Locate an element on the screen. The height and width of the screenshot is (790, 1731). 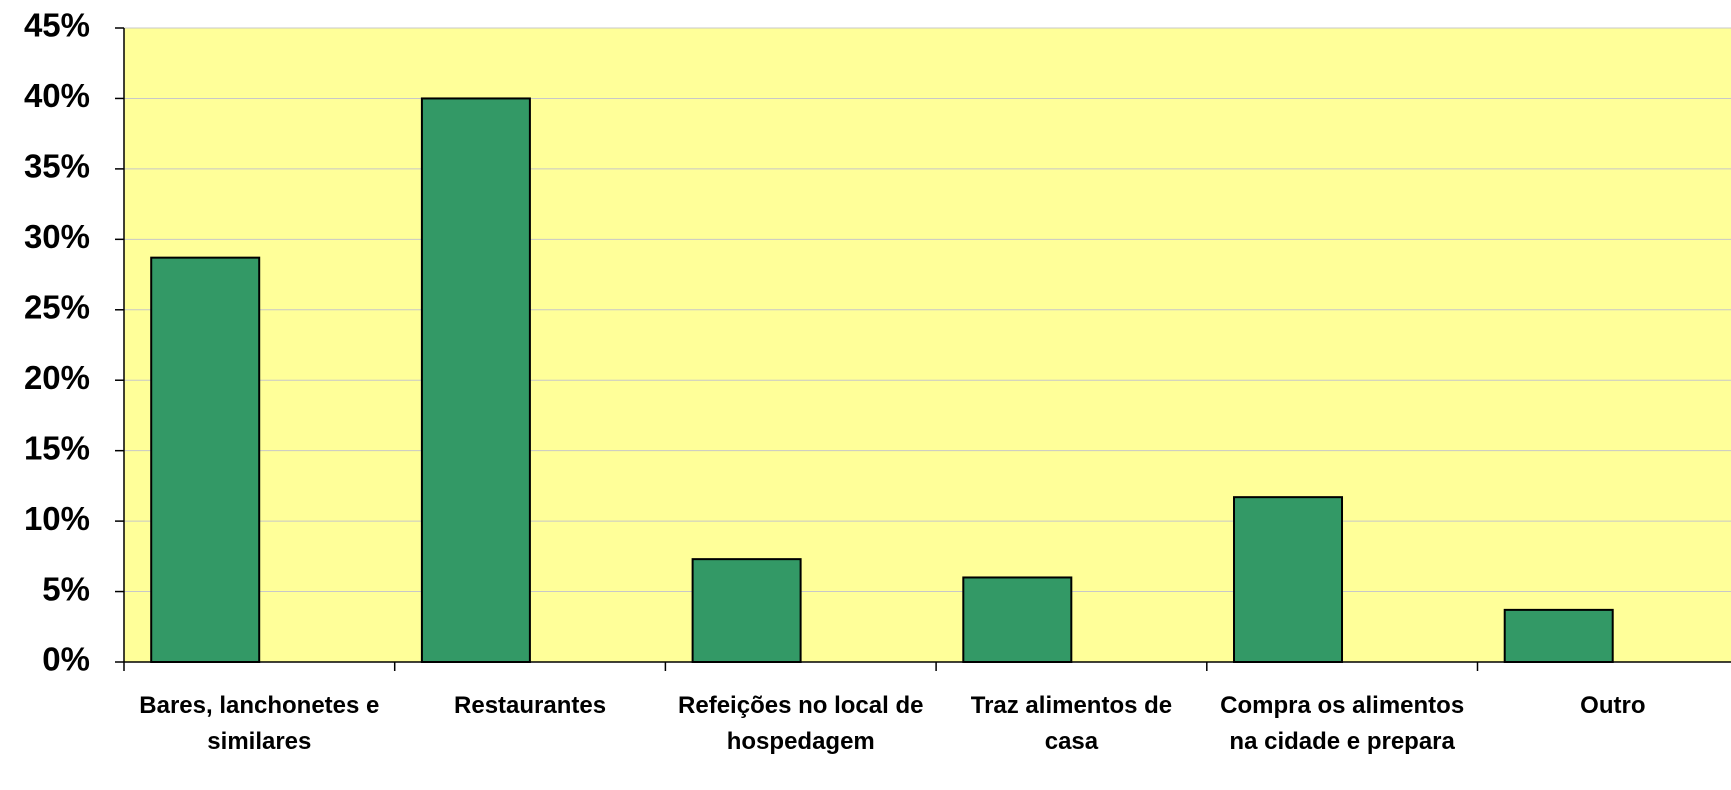
x-tick-label: Refeições no local de hospedagem is located at coordinates (801, 723).